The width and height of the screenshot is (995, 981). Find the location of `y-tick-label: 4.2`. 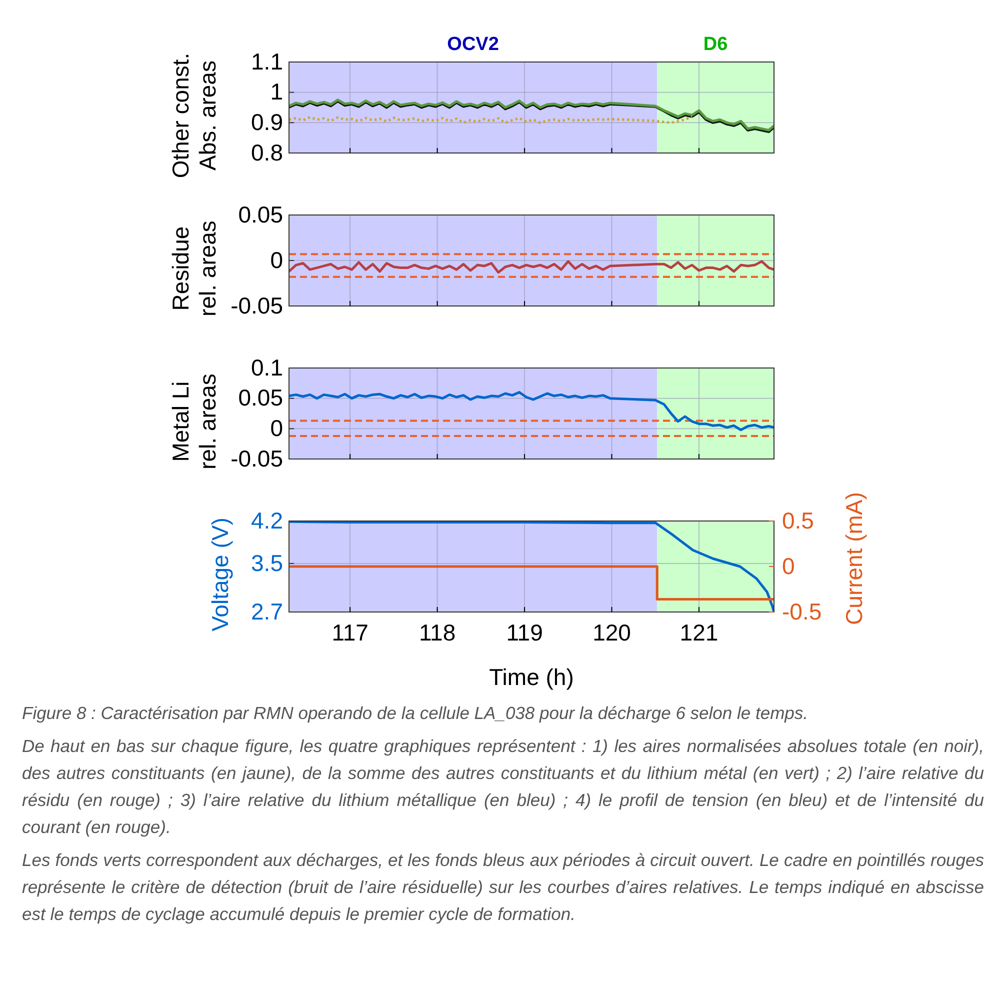

y-tick-label: 4.2 is located at coordinates (267, 520).